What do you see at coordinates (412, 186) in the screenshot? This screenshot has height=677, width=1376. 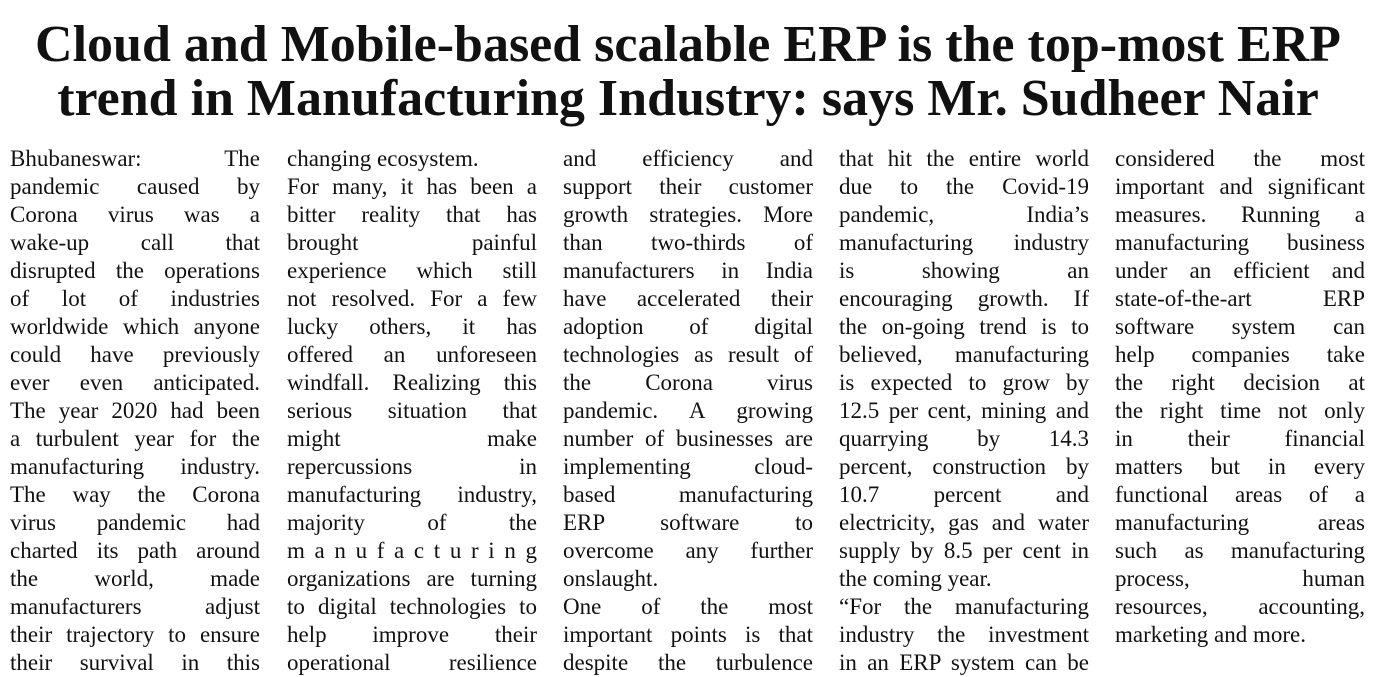 I see `text-line: For many, it has been a` at bounding box center [412, 186].